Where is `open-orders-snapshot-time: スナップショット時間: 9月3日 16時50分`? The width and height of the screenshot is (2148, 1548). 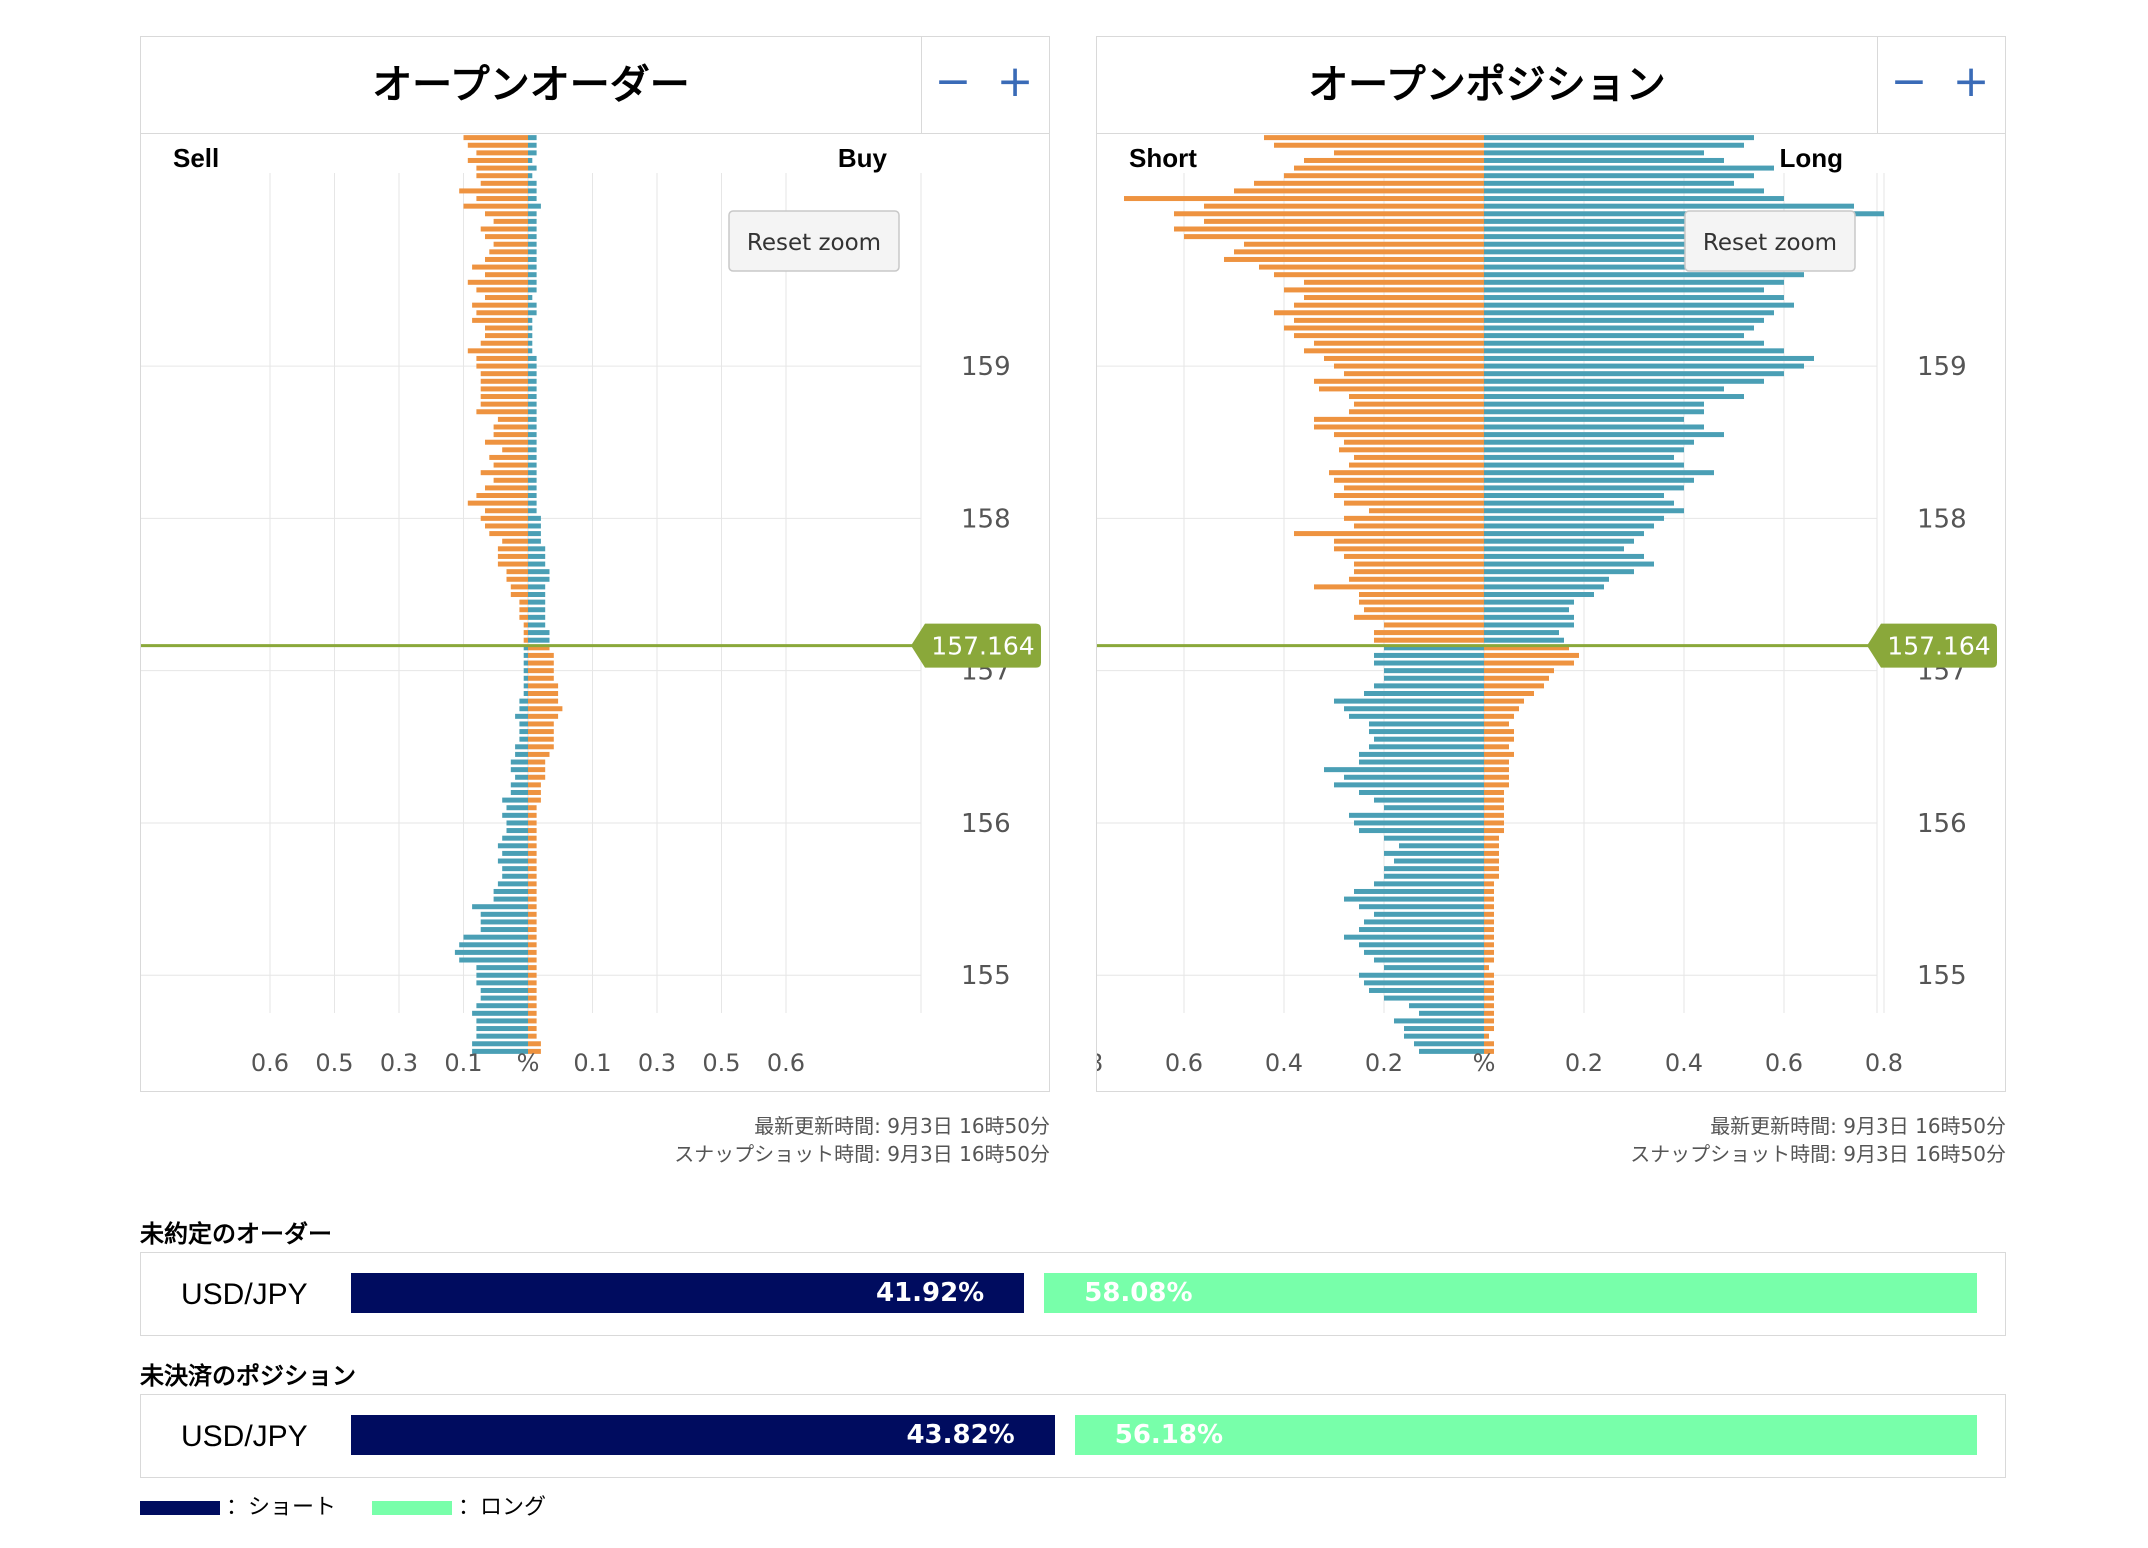 open-orders-snapshot-time: スナップショット時間: 9月3日 16時50分 is located at coordinates (862, 1154).